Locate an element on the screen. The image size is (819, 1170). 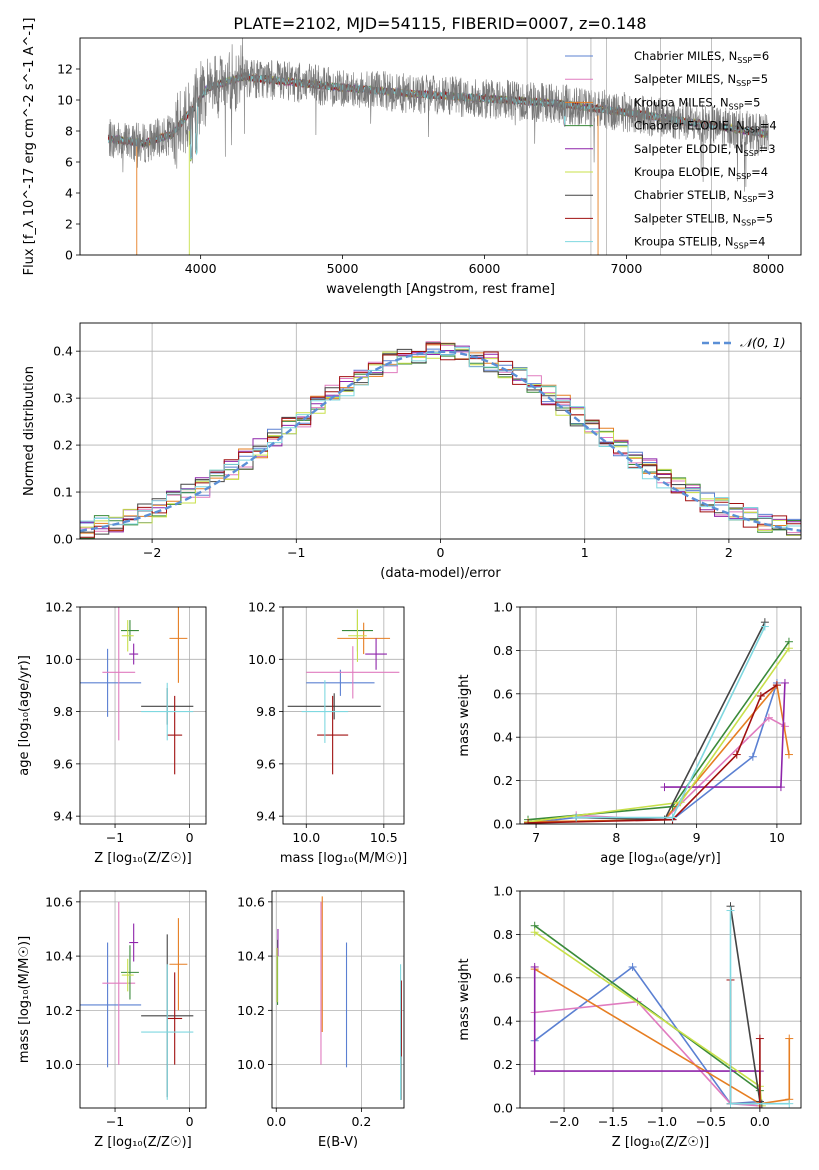
x-tick-label: 2 is located at coordinates (729, 552).